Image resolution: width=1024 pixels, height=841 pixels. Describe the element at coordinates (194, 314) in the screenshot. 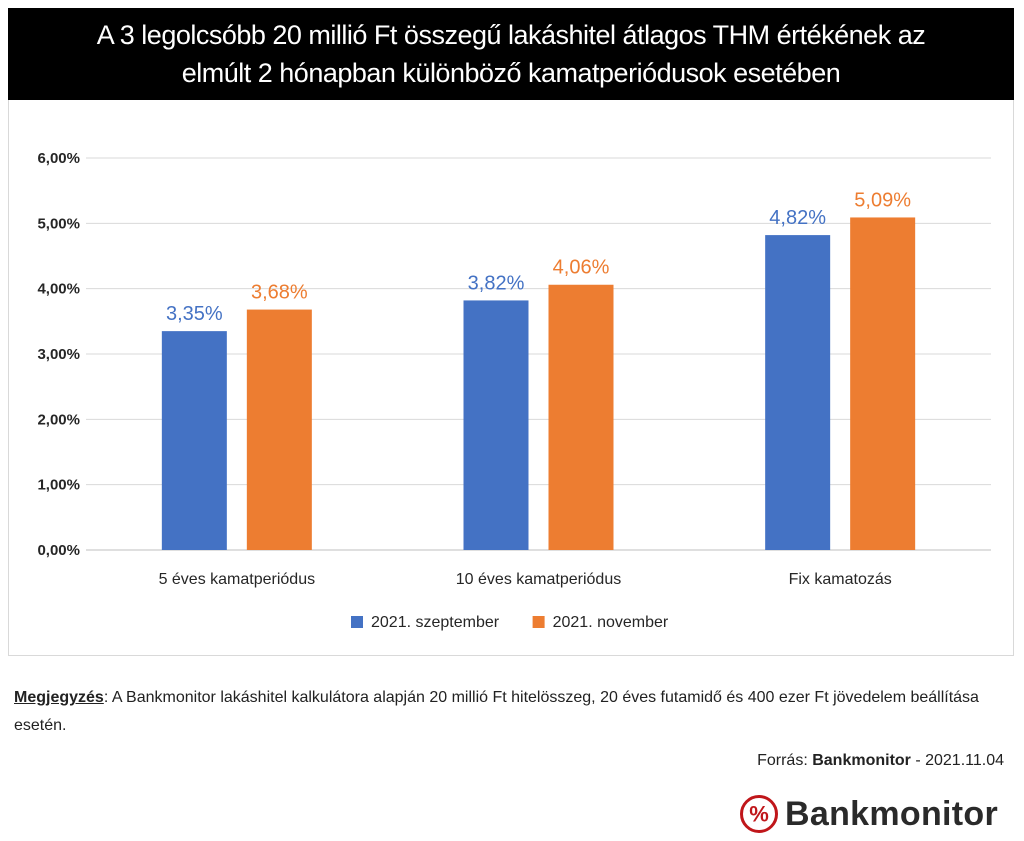

I see `data-label: 3,35%` at that location.